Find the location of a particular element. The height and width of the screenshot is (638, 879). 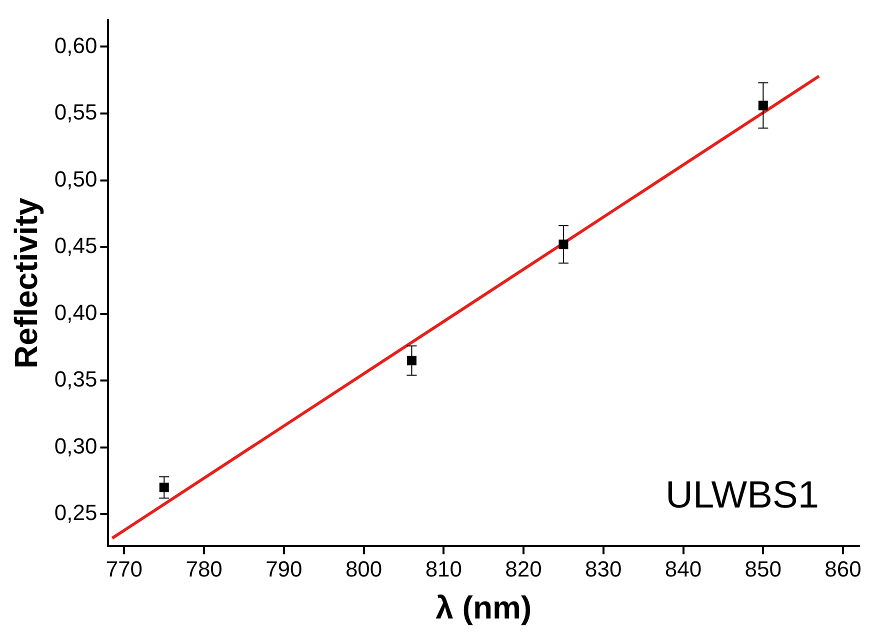

y-tick-label: 0,30 is located at coordinates (76, 445).